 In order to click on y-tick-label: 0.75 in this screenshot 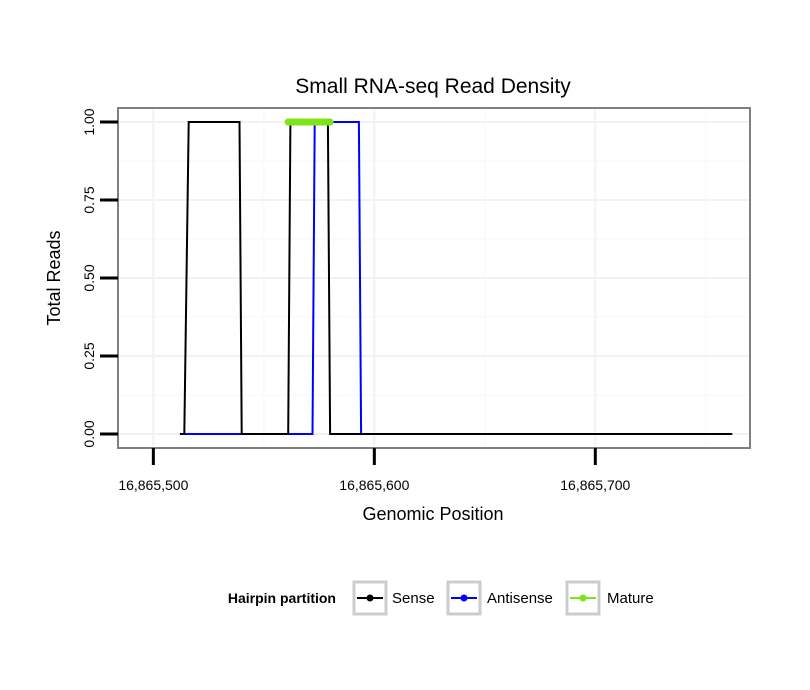, I will do `click(89, 199)`.